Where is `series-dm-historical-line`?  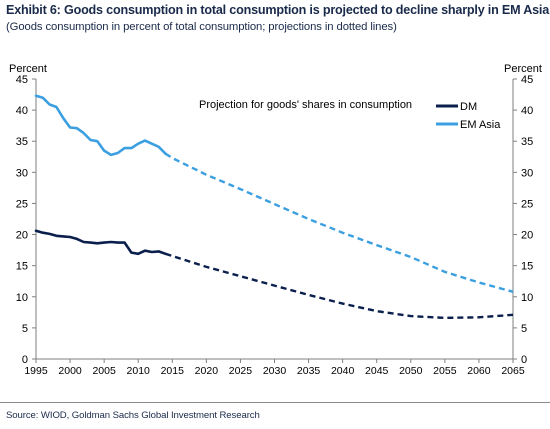
series-dm-historical-line is located at coordinates (100, 242).